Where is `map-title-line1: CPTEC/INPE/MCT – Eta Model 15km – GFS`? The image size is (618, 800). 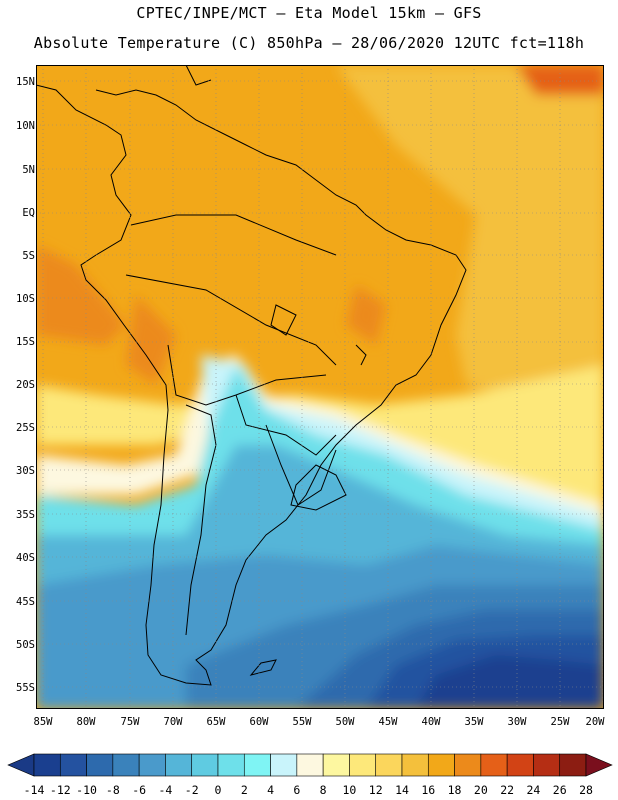
map-title-line1: CPTEC/INPE/MCT – Eta Model 15km – GFS is located at coordinates (309, 13).